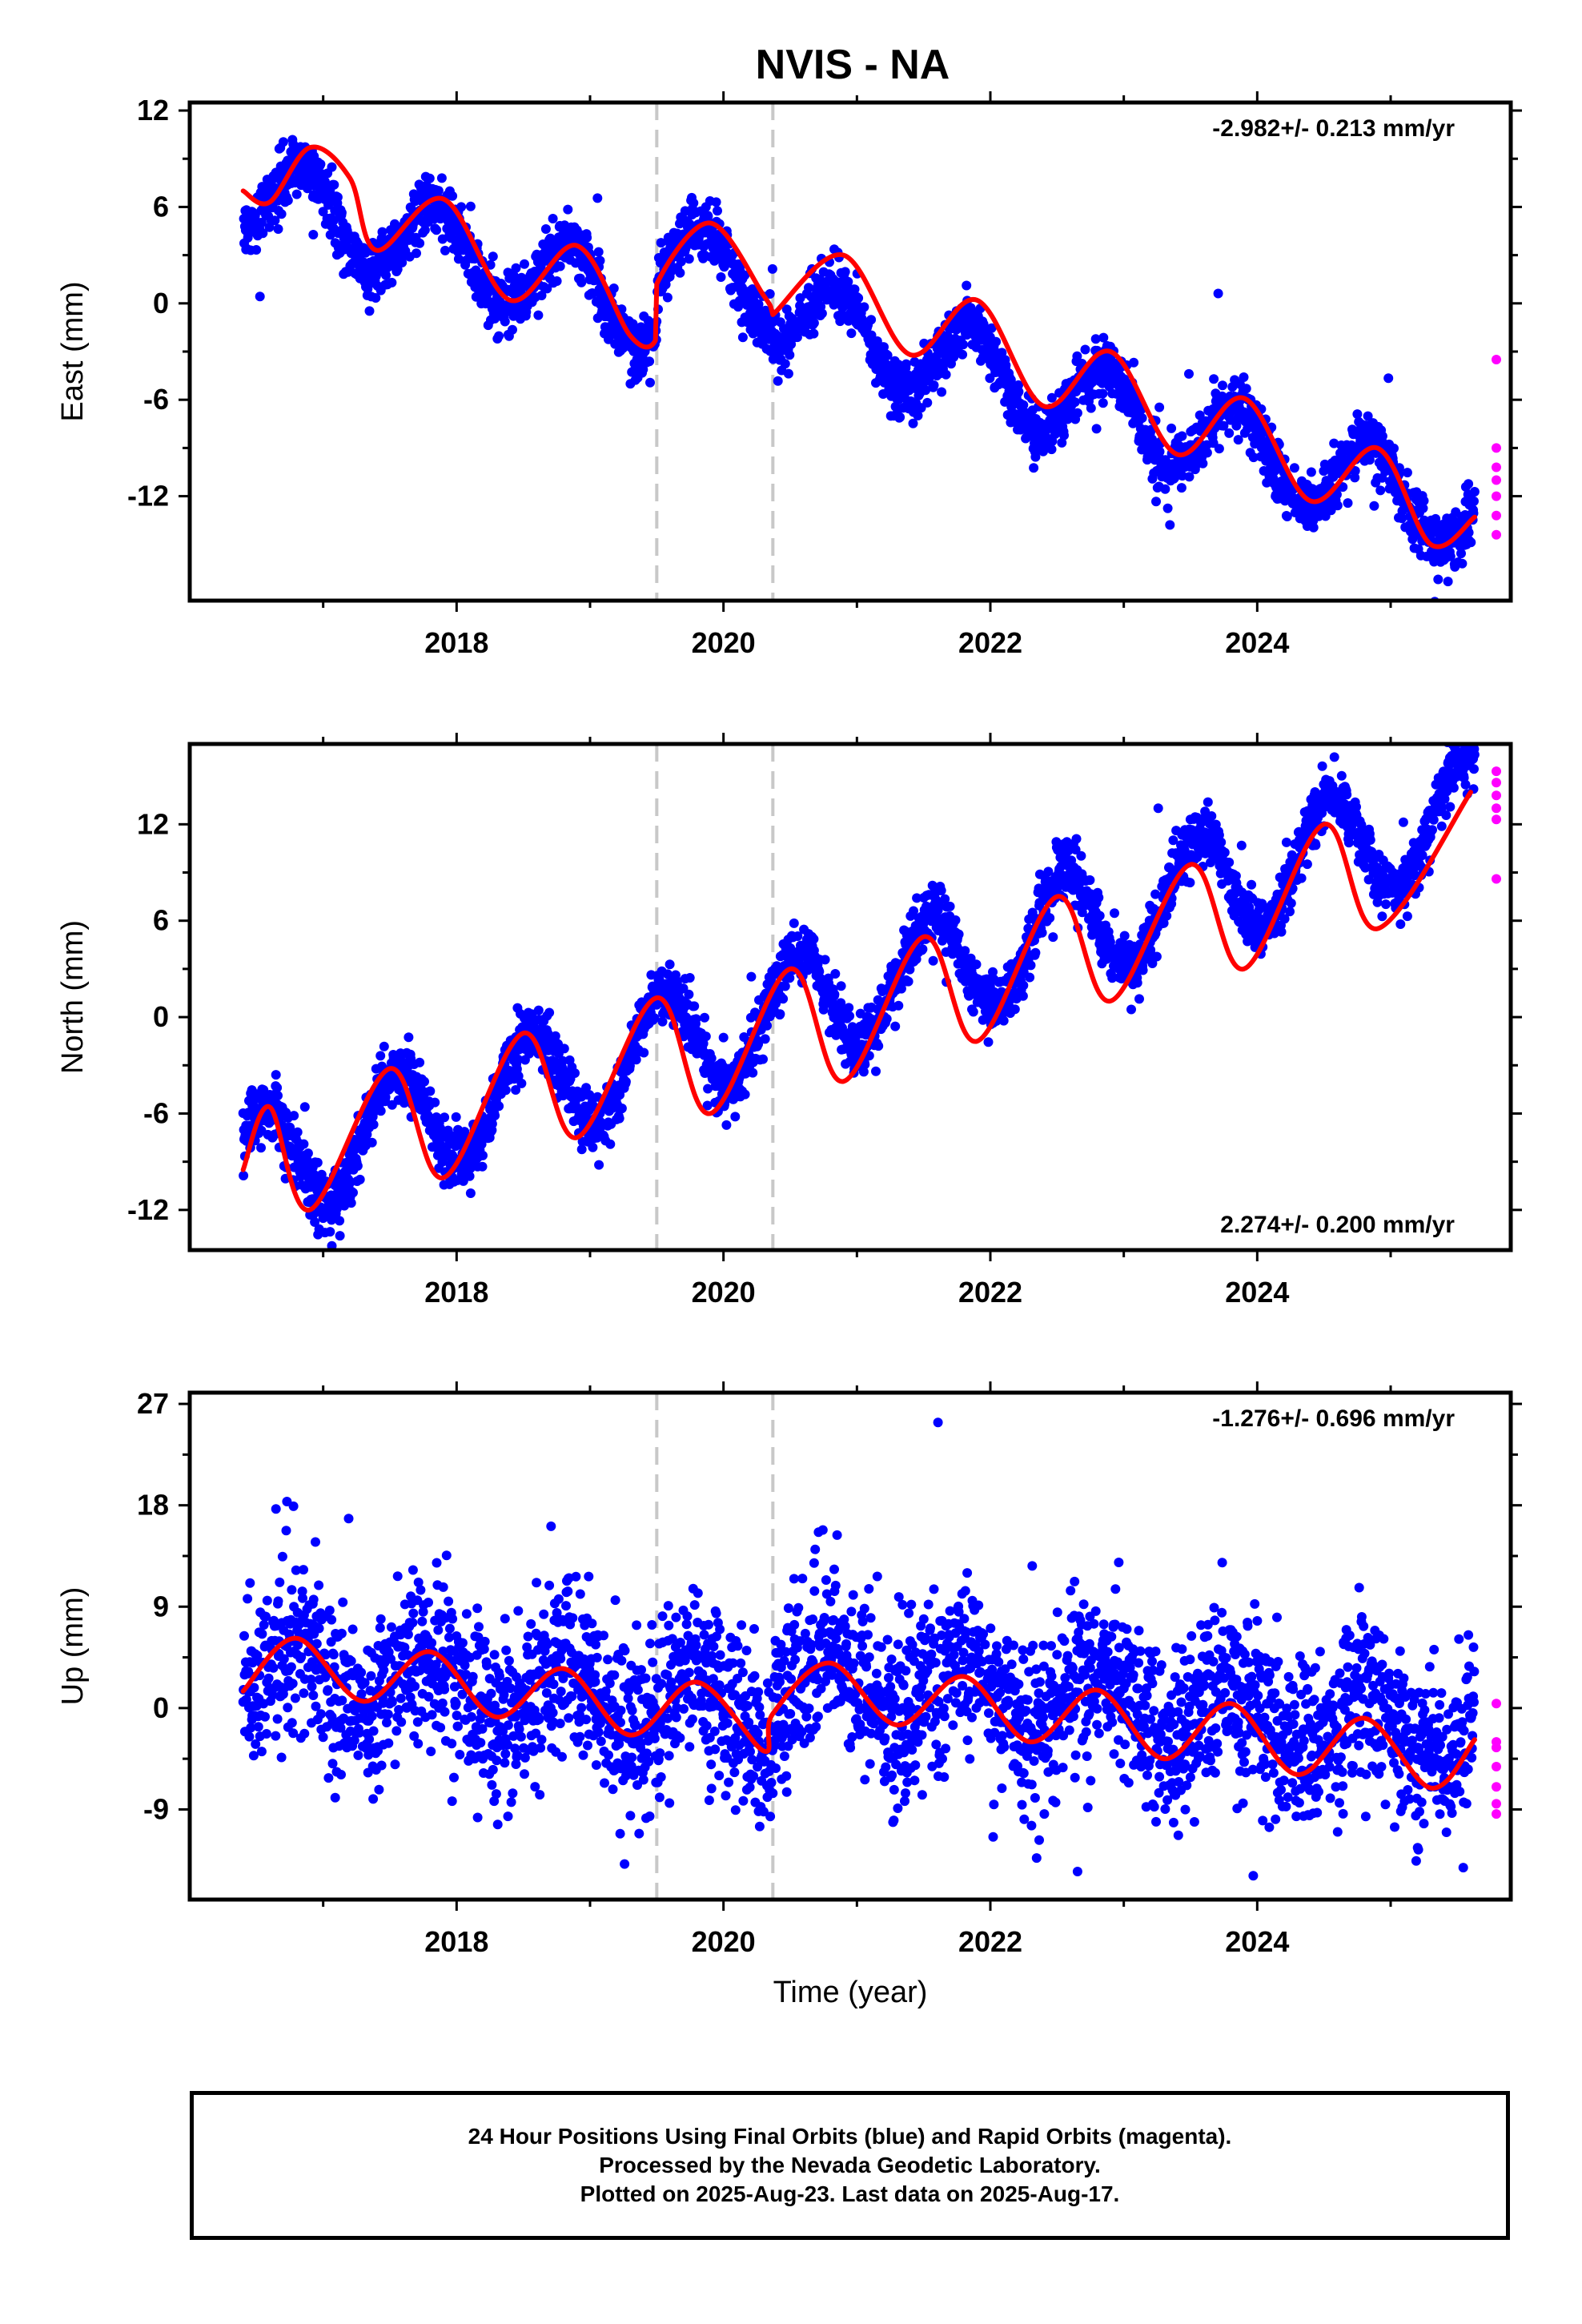 The image size is (1582, 2324). I want to click on rate-annotation: -2.982+/- 0.213 mm/yr, so click(1333, 128).